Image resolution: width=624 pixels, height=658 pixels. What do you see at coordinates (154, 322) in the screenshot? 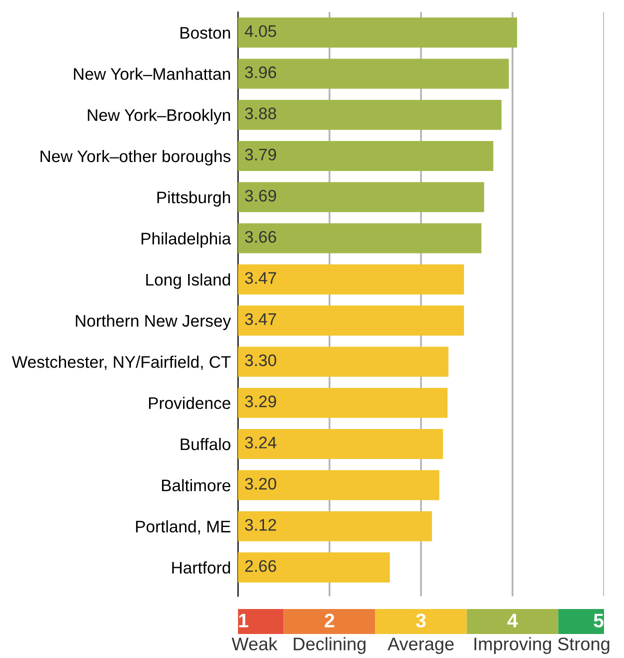
I see `y-tick-label: Northern New Jersey` at bounding box center [154, 322].